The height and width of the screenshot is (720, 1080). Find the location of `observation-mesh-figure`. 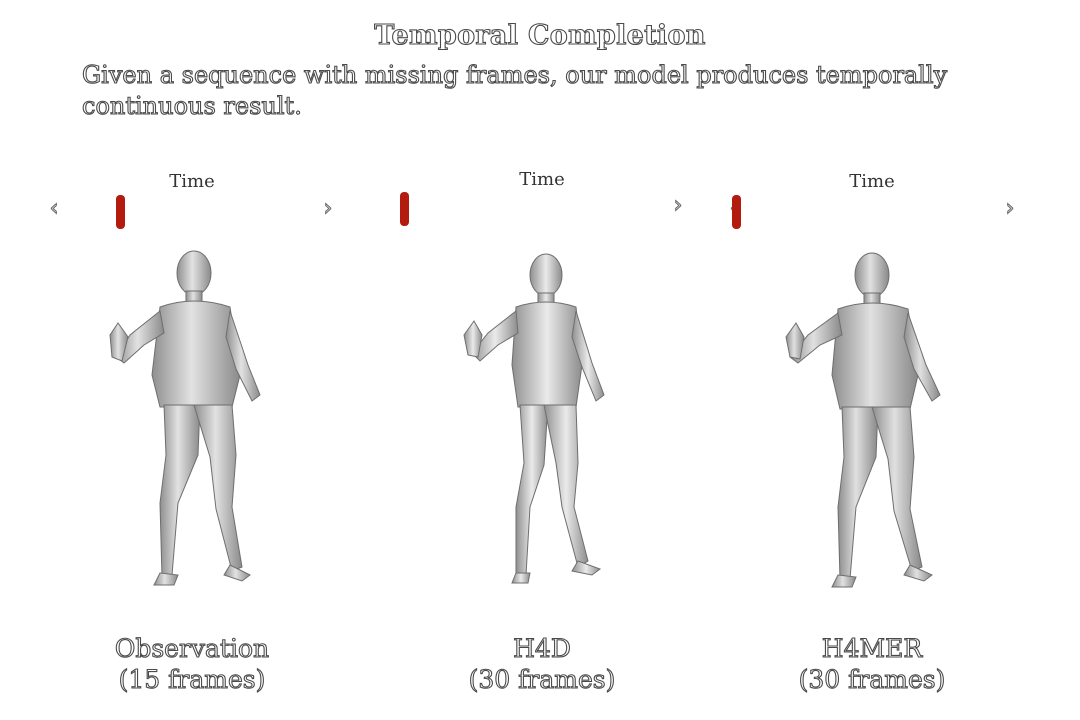

observation-mesh-figure is located at coordinates (192, 425).